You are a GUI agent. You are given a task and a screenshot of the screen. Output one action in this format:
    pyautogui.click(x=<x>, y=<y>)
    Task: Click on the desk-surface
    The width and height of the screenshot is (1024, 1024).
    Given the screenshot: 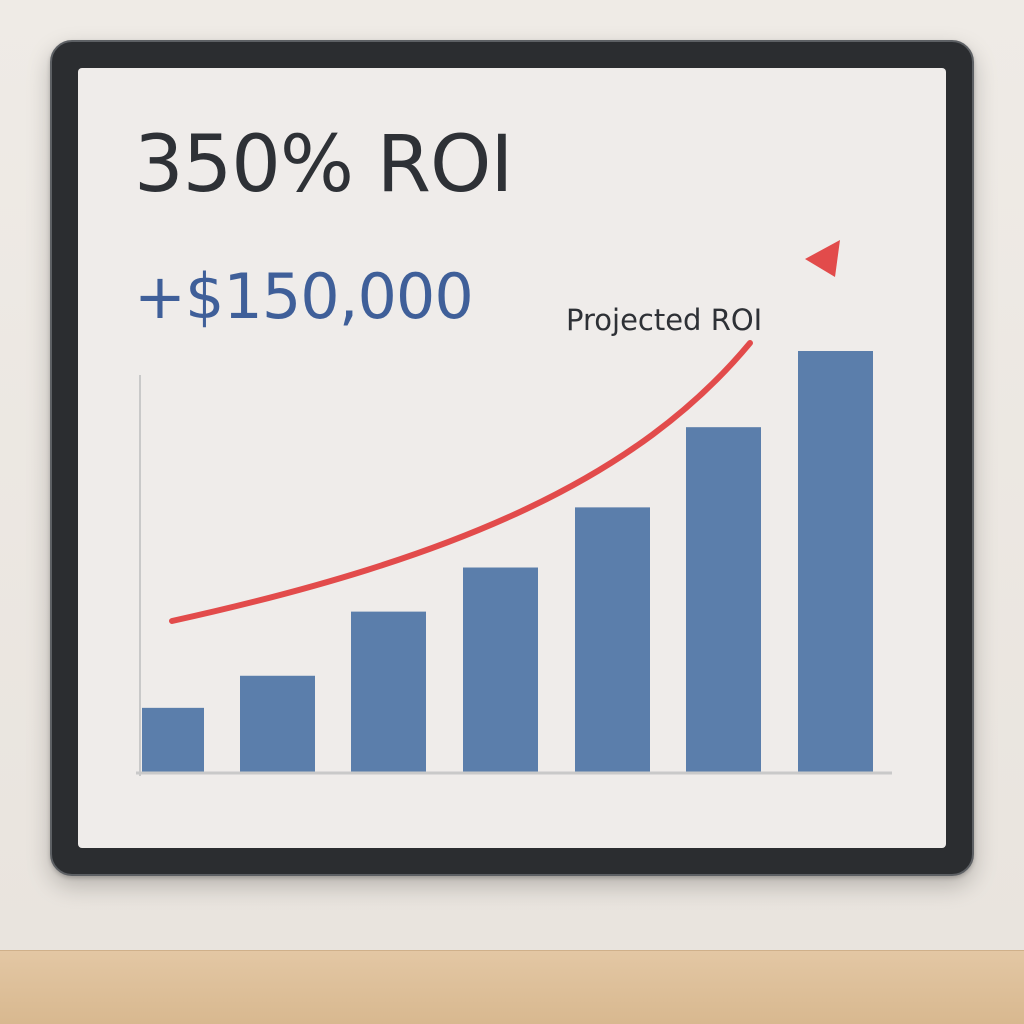 What is the action you would take?
    pyautogui.click(x=512, y=987)
    